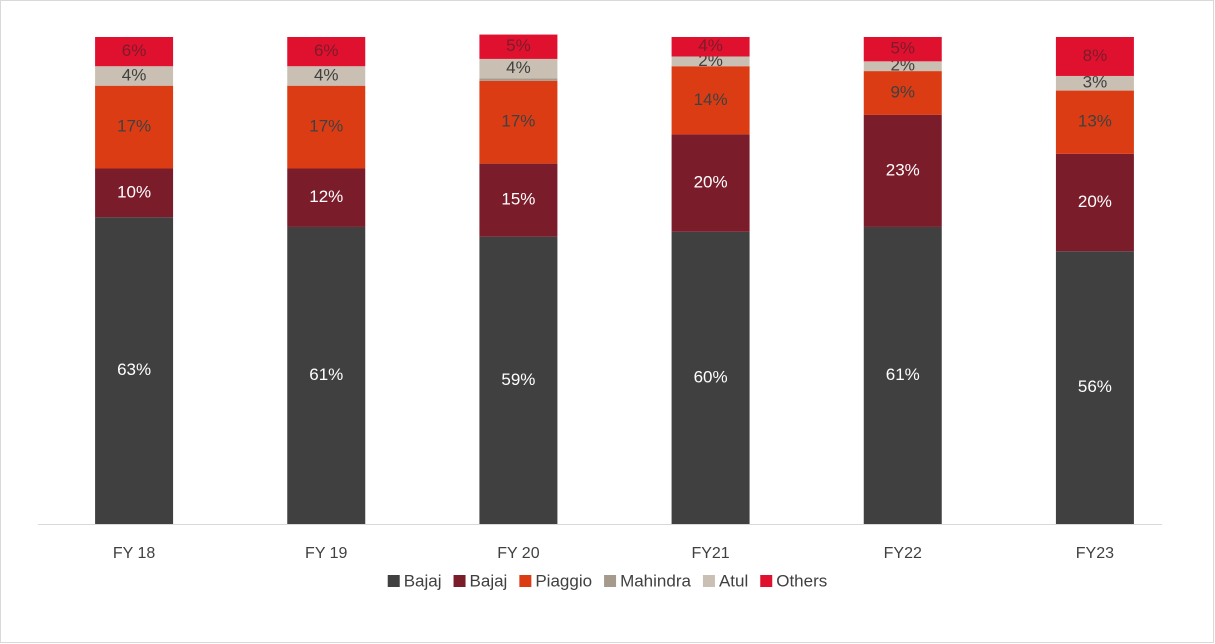 This screenshot has width=1215, height=644. What do you see at coordinates (563, 580) in the screenshot?
I see `legend-label: Piaggio` at bounding box center [563, 580].